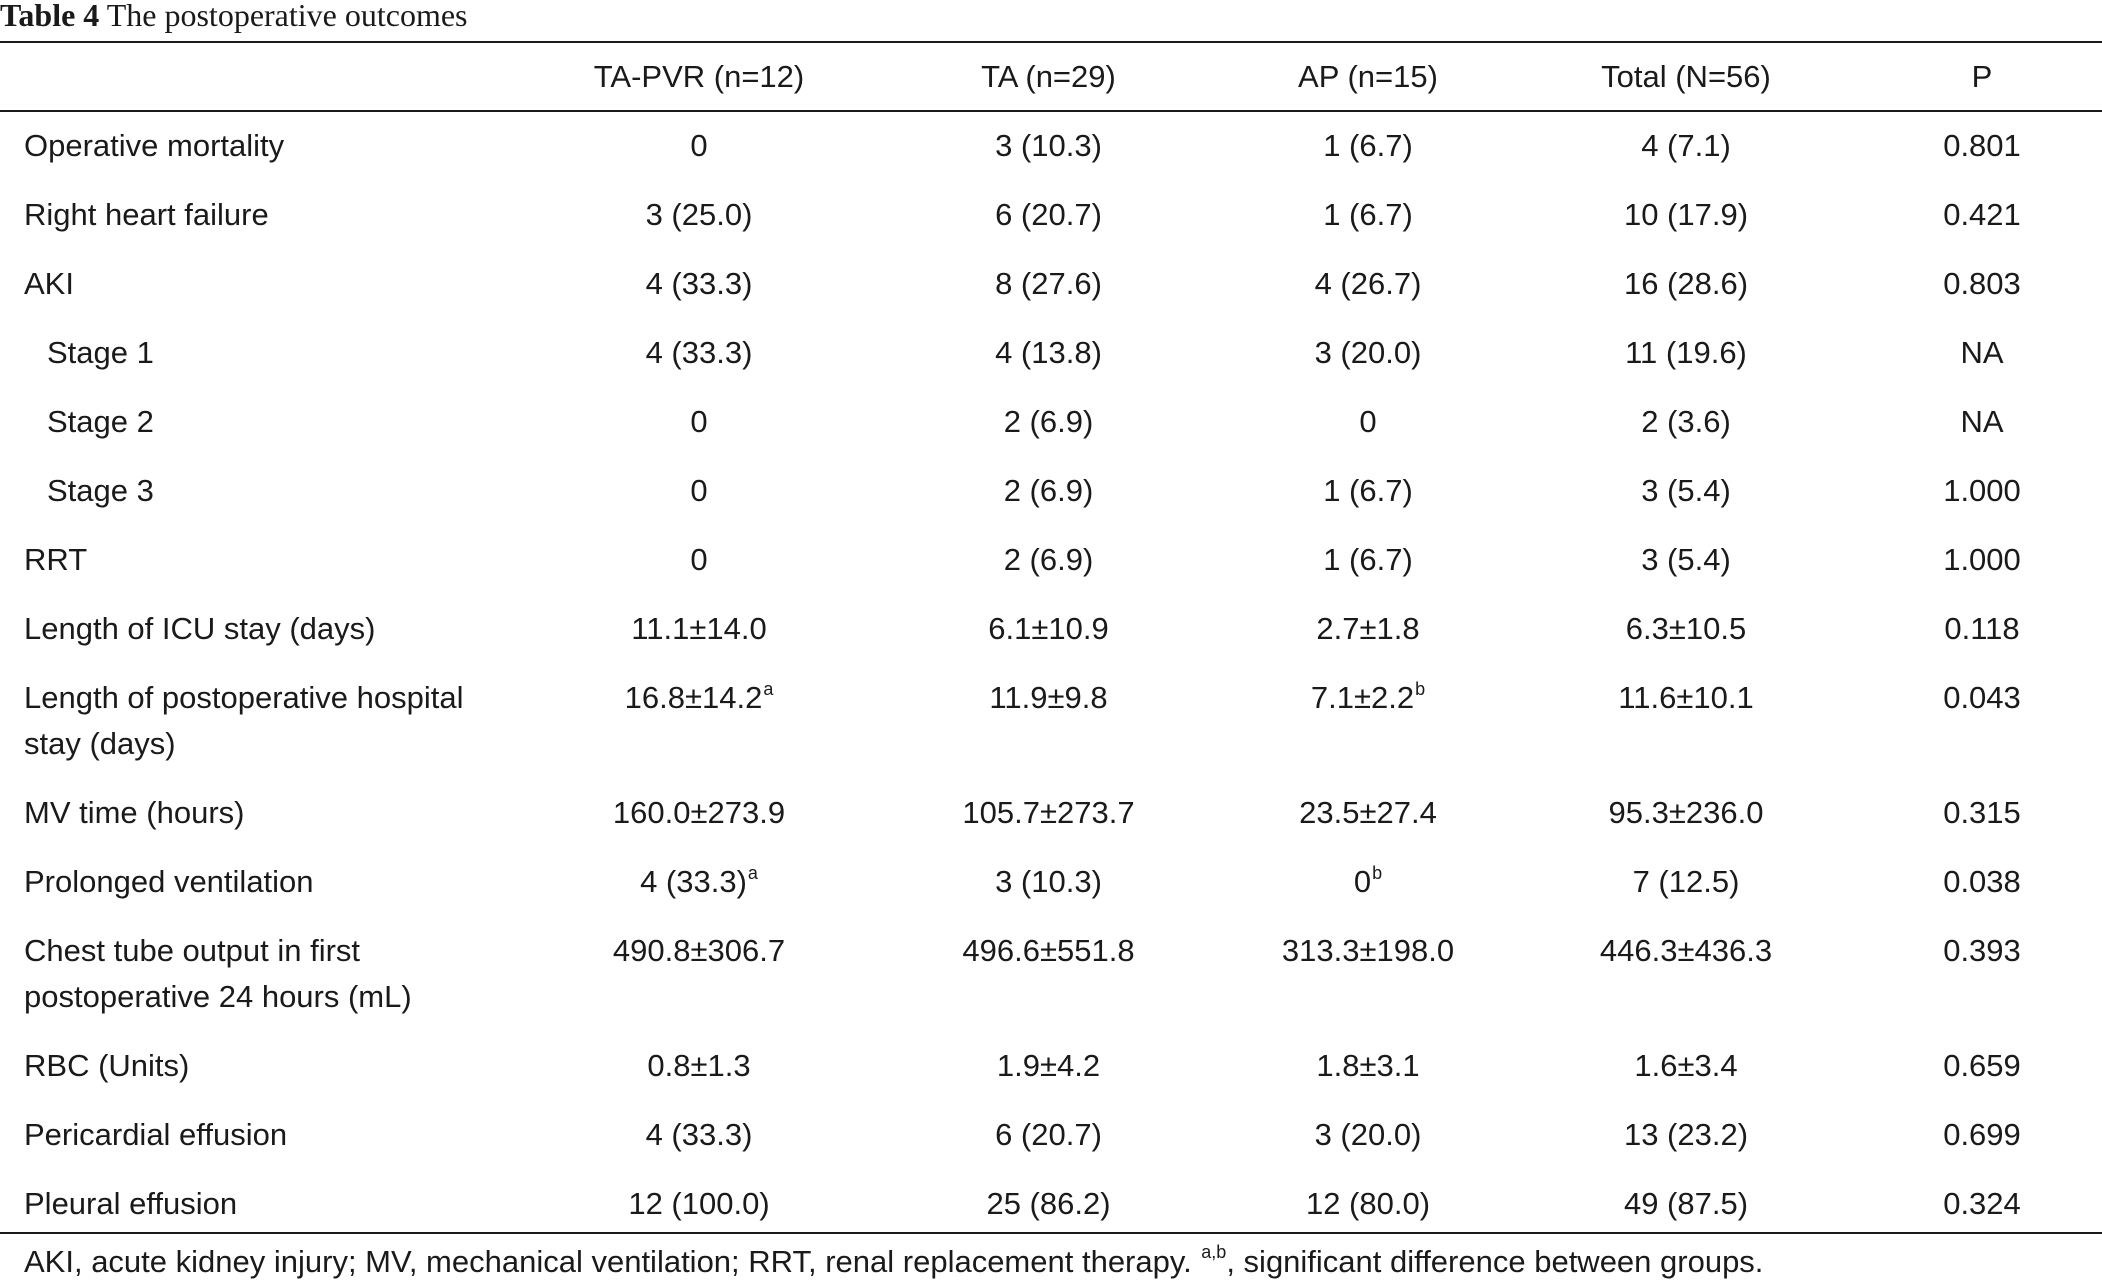 Image resolution: width=2102 pixels, height=1283 pixels. What do you see at coordinates (1982, 628) in the screenshot?
I see `table-cell: 0.118` at bounding box center [1982, 628].